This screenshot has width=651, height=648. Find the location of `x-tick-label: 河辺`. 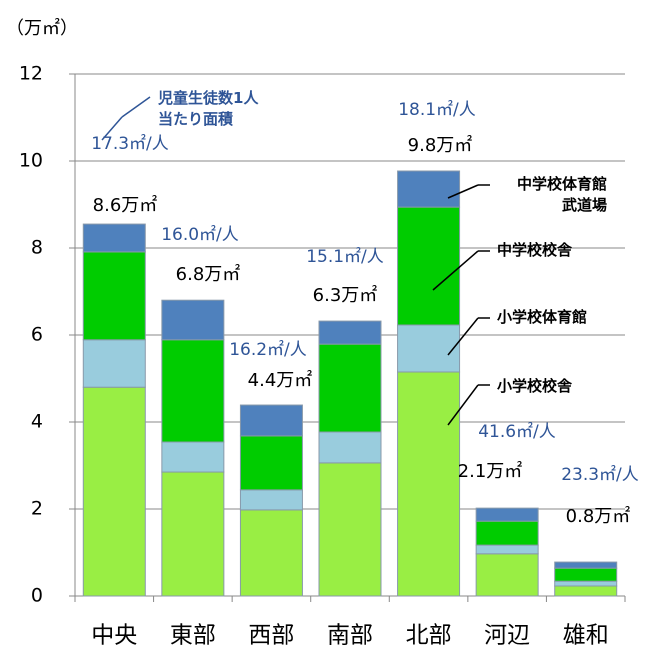

x-tick-label: 河辺 is located at coordinates (507, 635).